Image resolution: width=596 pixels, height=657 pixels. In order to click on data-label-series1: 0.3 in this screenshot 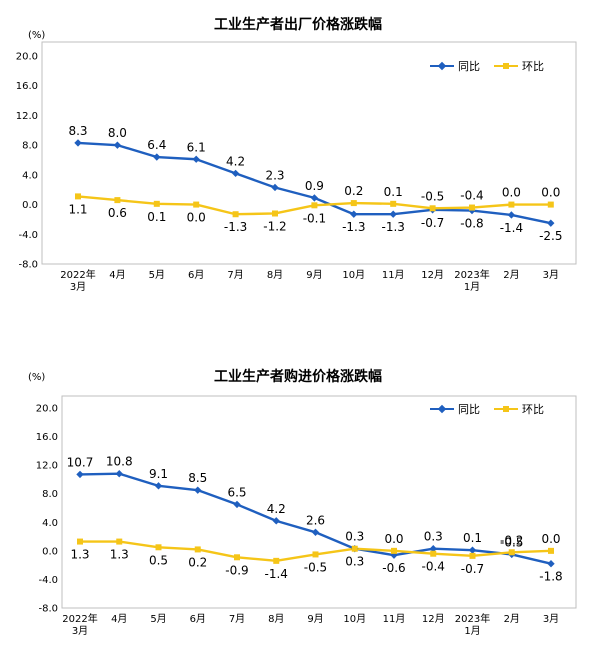, I will do `click(354, 537)`.